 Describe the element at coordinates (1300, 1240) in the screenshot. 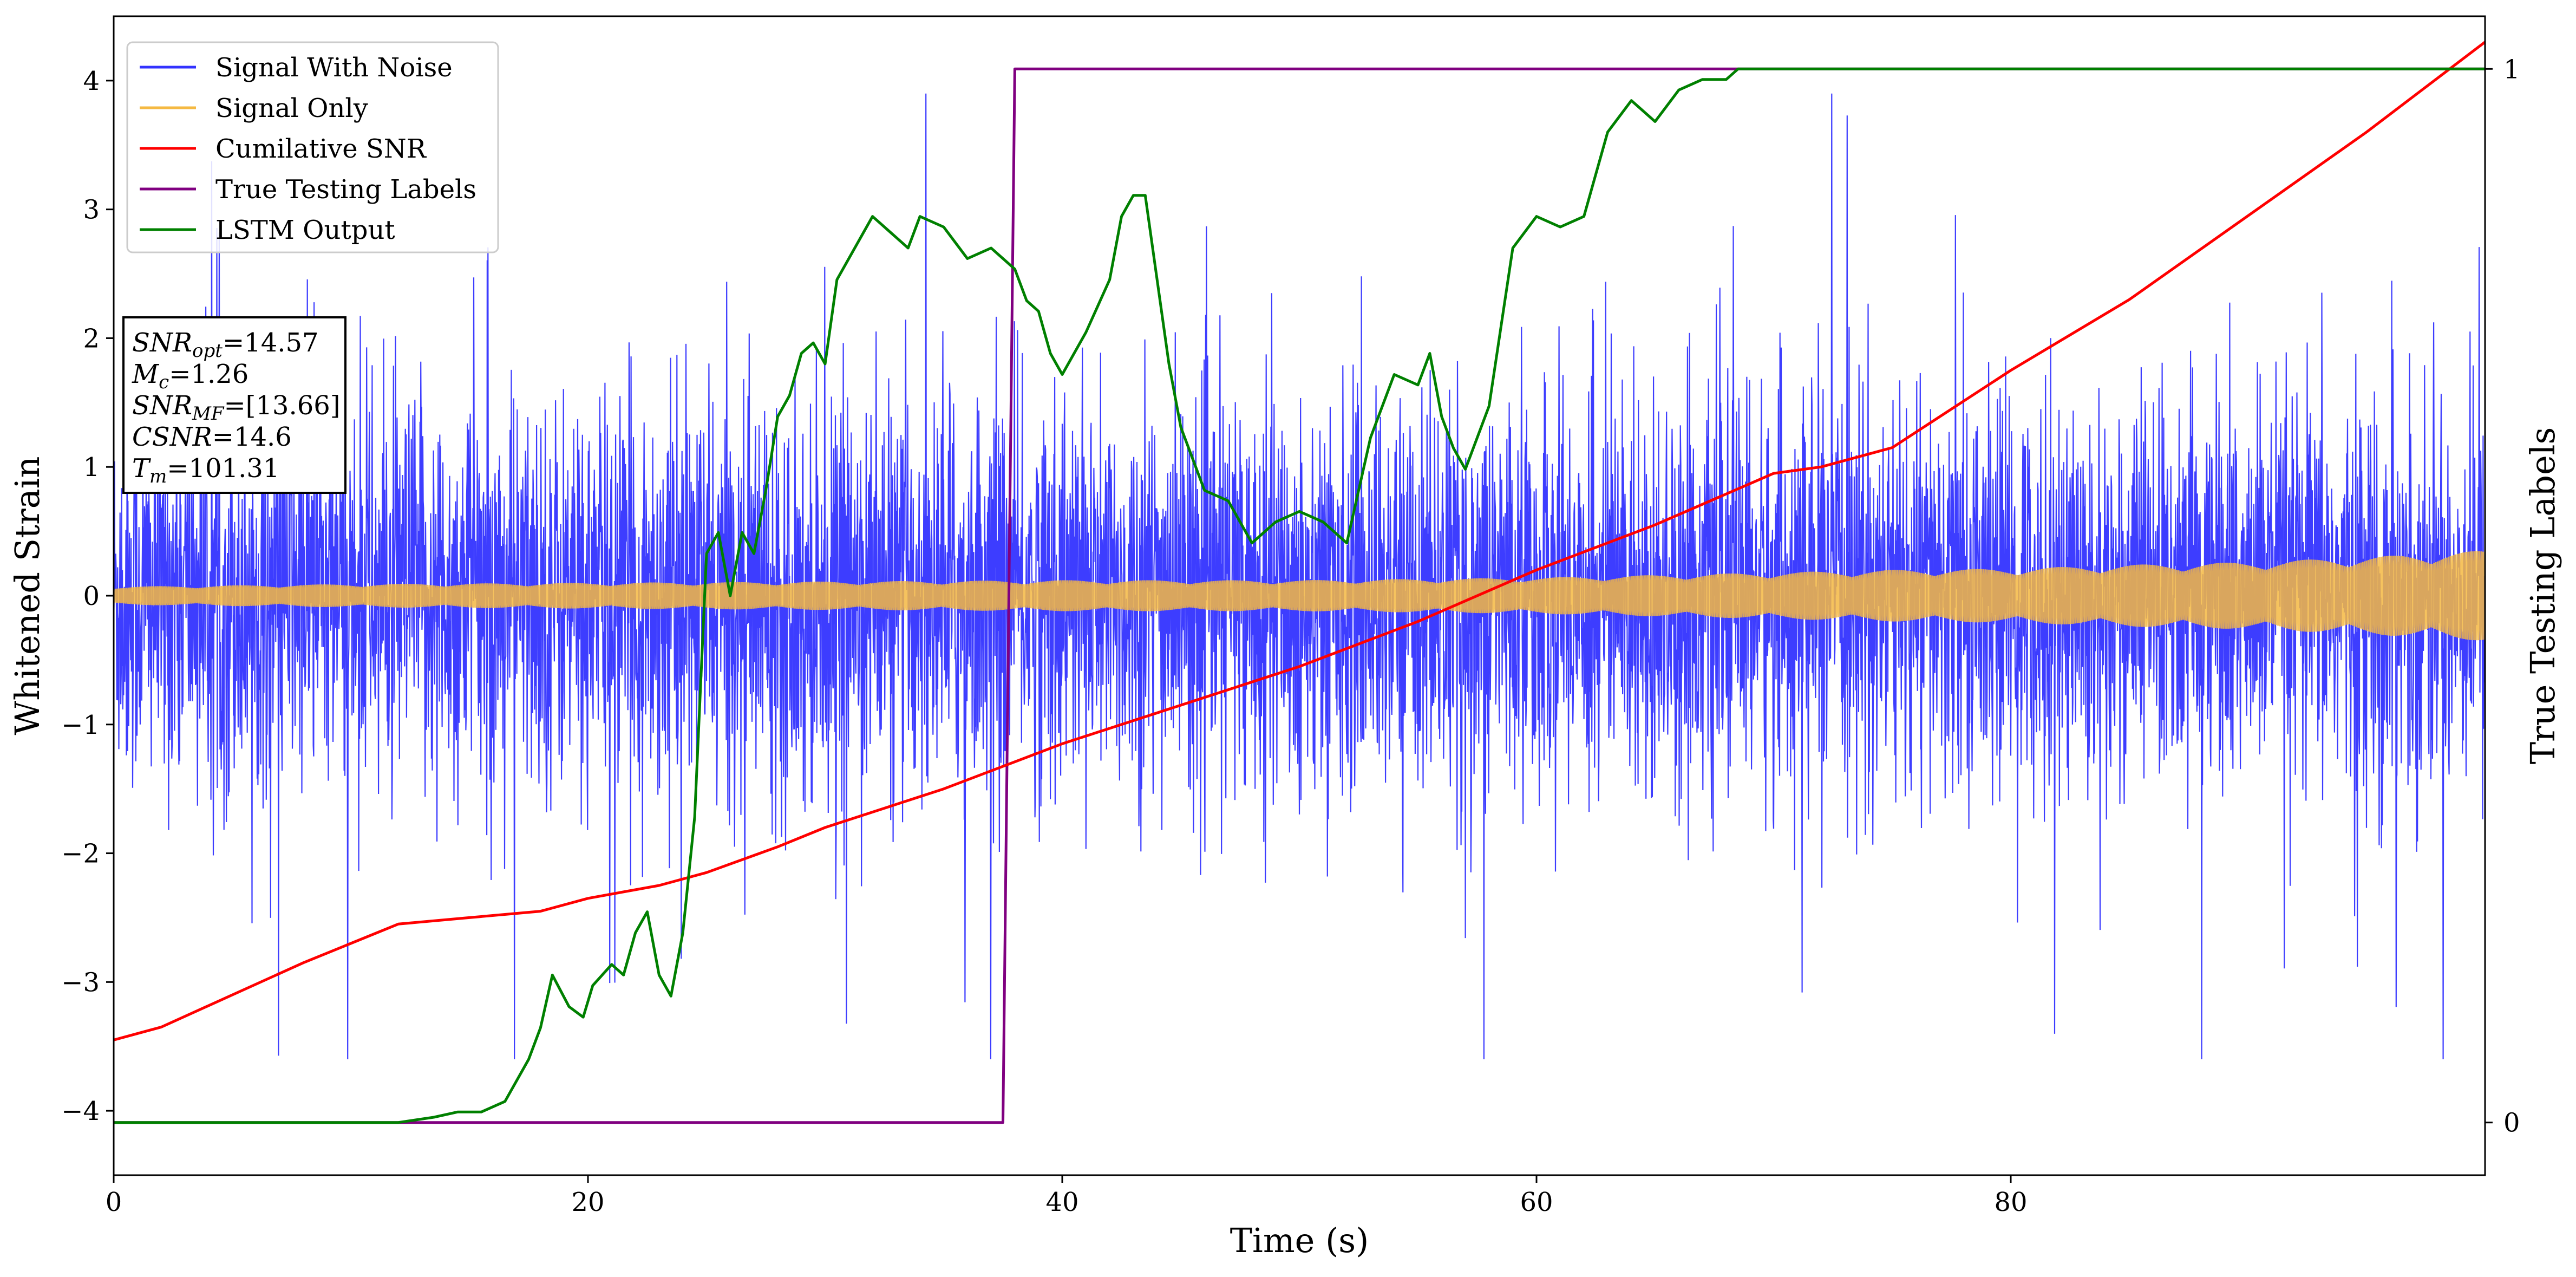

I see `x-axis-label: Time (s)` at that location.